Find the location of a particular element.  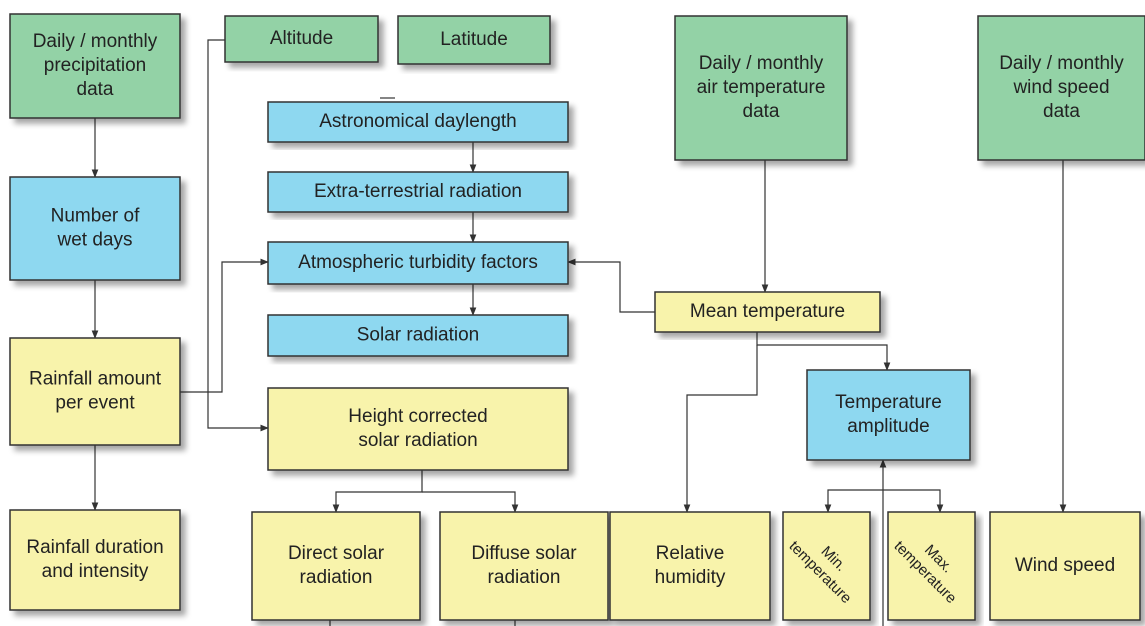

node-label: wind speed is located at coordinates (1060, 87).